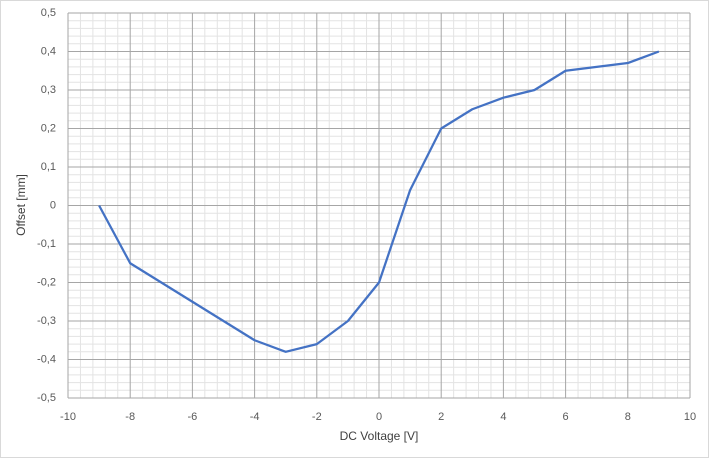  What do you see at coordinates (21, 205) in the screenshot?
I see `y-axis-title: Offset [mm]` at bounding box center [21, 205].